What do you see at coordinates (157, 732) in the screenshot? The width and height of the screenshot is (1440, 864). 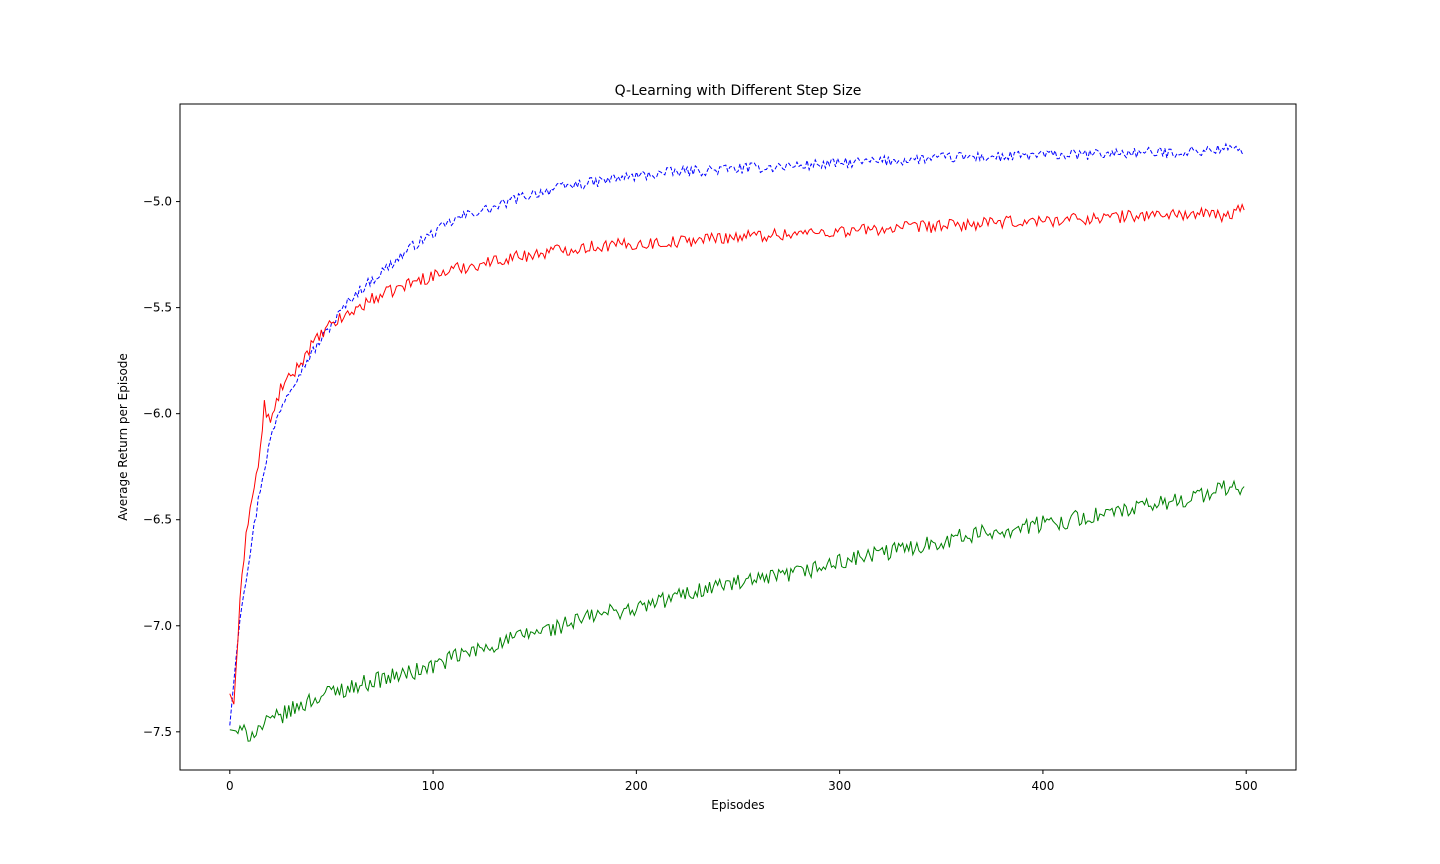 I see `y-tick-label: −7.5` at bounding box center [157, 732].